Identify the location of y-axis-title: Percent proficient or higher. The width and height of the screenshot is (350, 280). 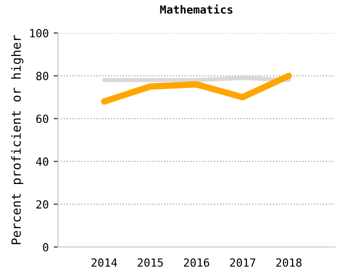
(17, 139).